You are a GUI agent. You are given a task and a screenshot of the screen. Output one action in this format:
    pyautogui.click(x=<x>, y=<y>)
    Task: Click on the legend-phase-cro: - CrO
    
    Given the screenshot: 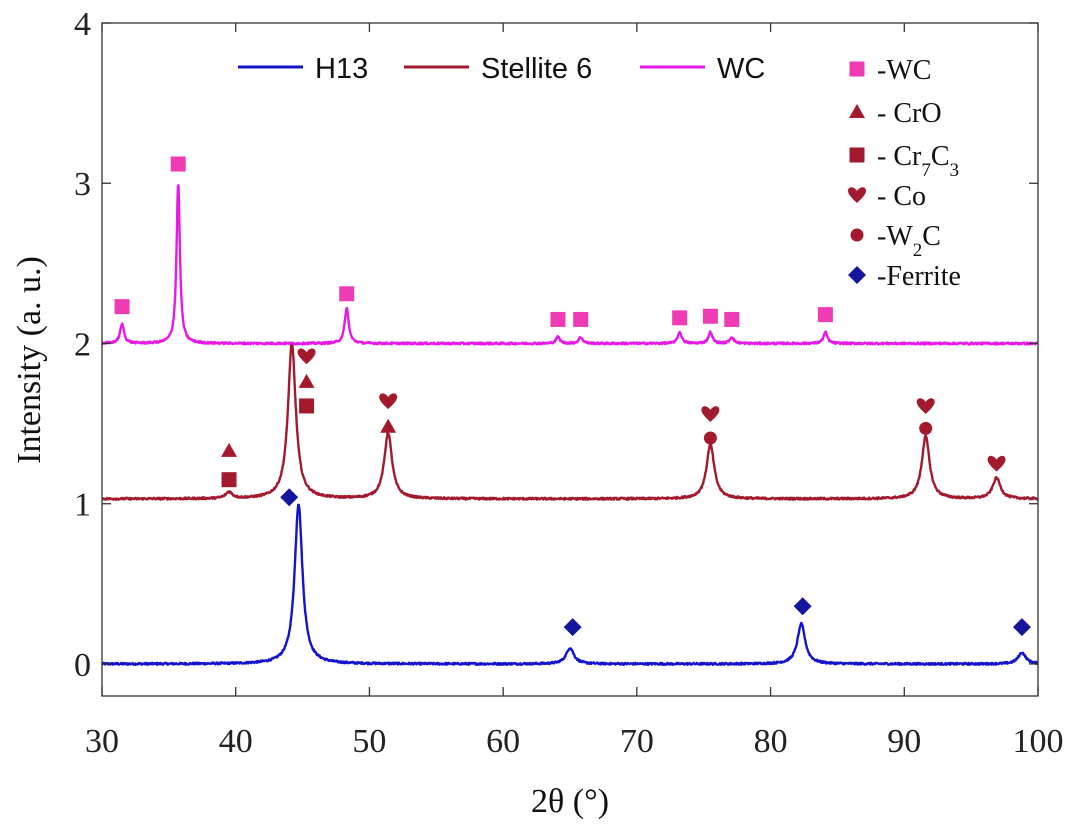 What is the action you would take?
    pyautogui.click(x=909, y=113)
    